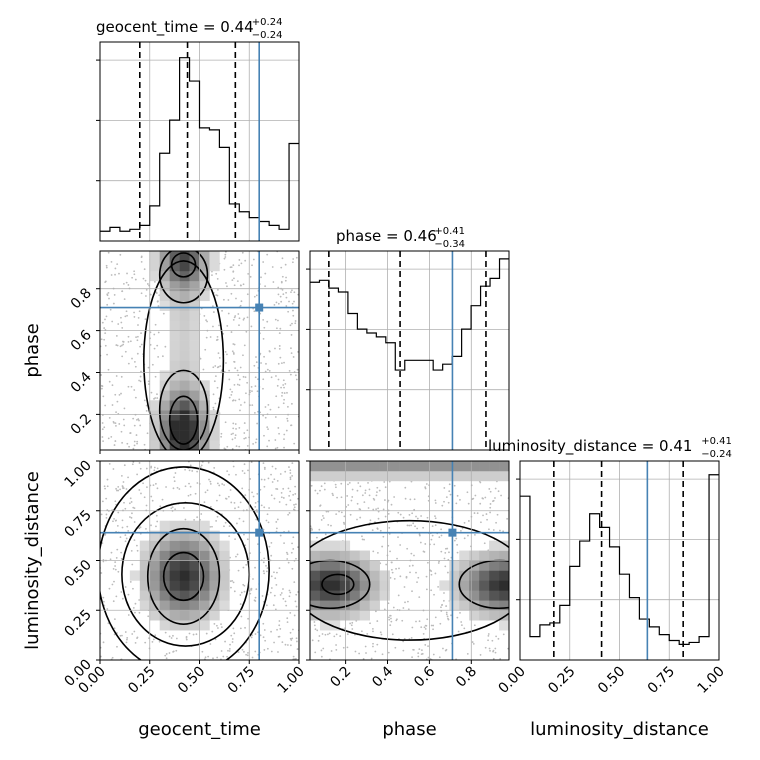 This screenshot has width=760, height=760. I want to click on title-minus: −0.34, so click(449, 244).